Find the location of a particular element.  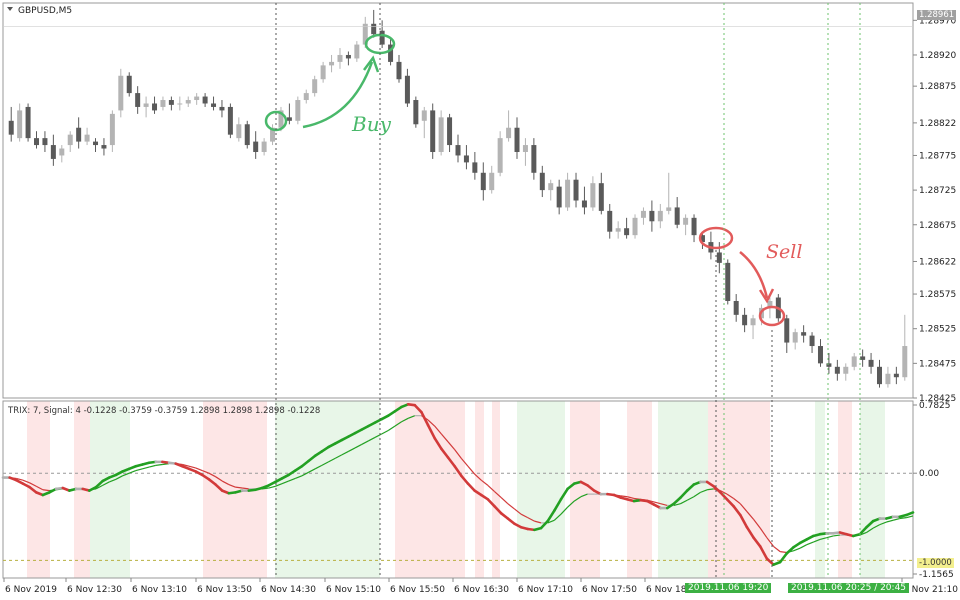

dropdown-arrow-icon is located at coordinates (10, 9).